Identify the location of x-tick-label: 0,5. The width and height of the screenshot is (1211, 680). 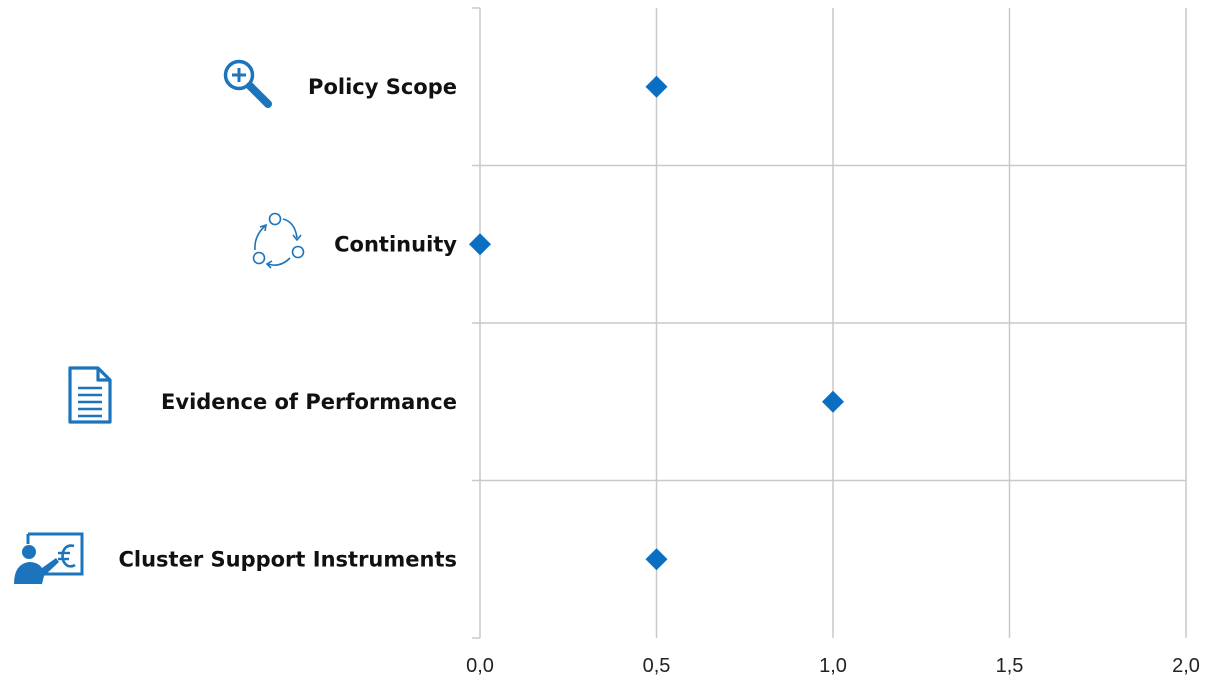
(657, 666).